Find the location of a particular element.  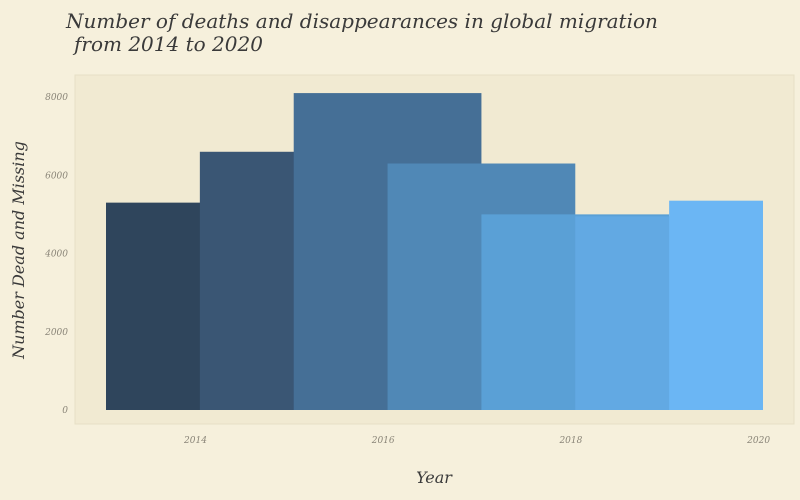

x-tick-labels: 2014 2016 2018 2020 is located at coordinates (476, 441).